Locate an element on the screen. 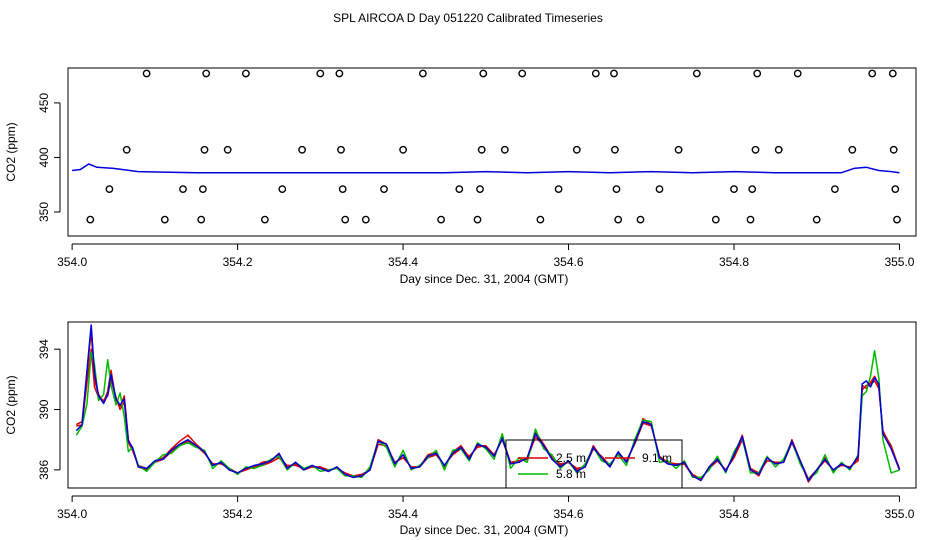 This screenshot has height=540, width=936. bottom-x-axis-label: Day since Dec. 31, 2004 (GMT) is located at coordinates (484, 530).